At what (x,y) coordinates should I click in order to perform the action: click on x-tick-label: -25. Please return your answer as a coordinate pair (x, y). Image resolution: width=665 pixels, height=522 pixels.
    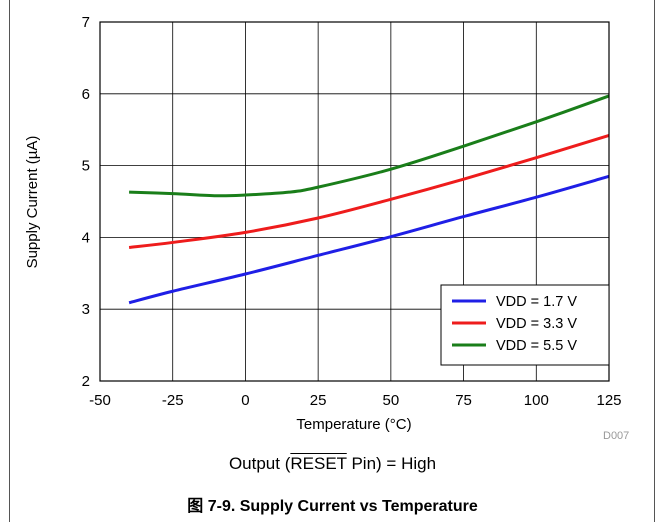
    Looking at the image, I should click on (173, 400).